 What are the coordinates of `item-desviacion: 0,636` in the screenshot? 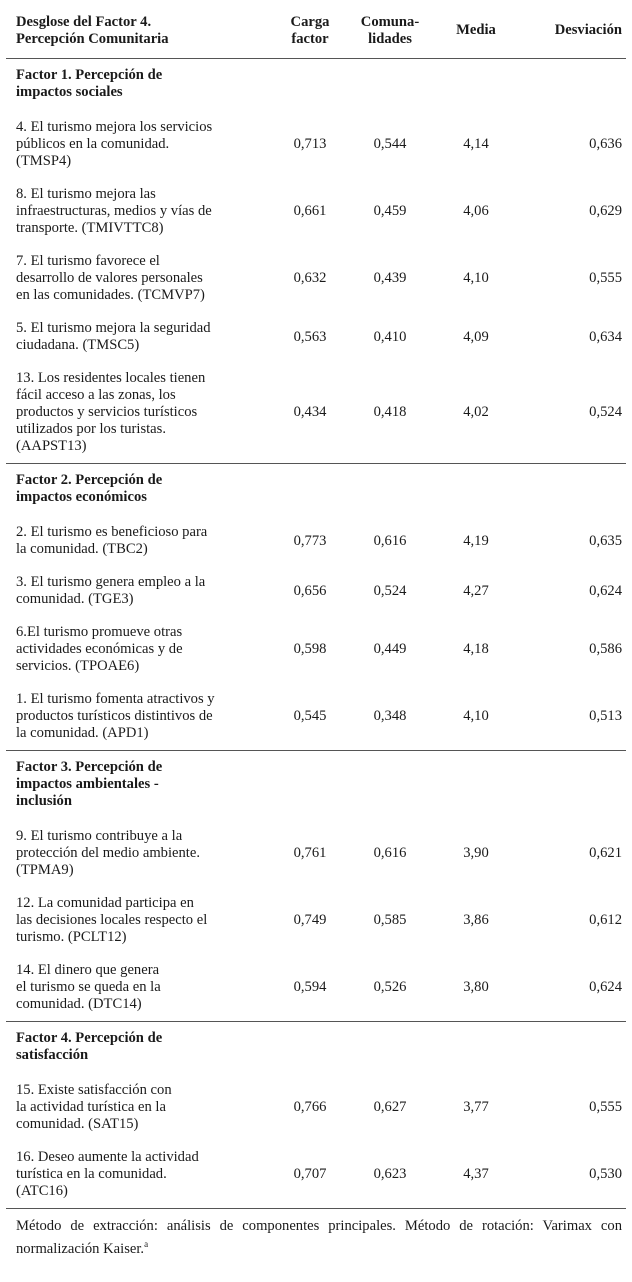 It's located at (605, 144).